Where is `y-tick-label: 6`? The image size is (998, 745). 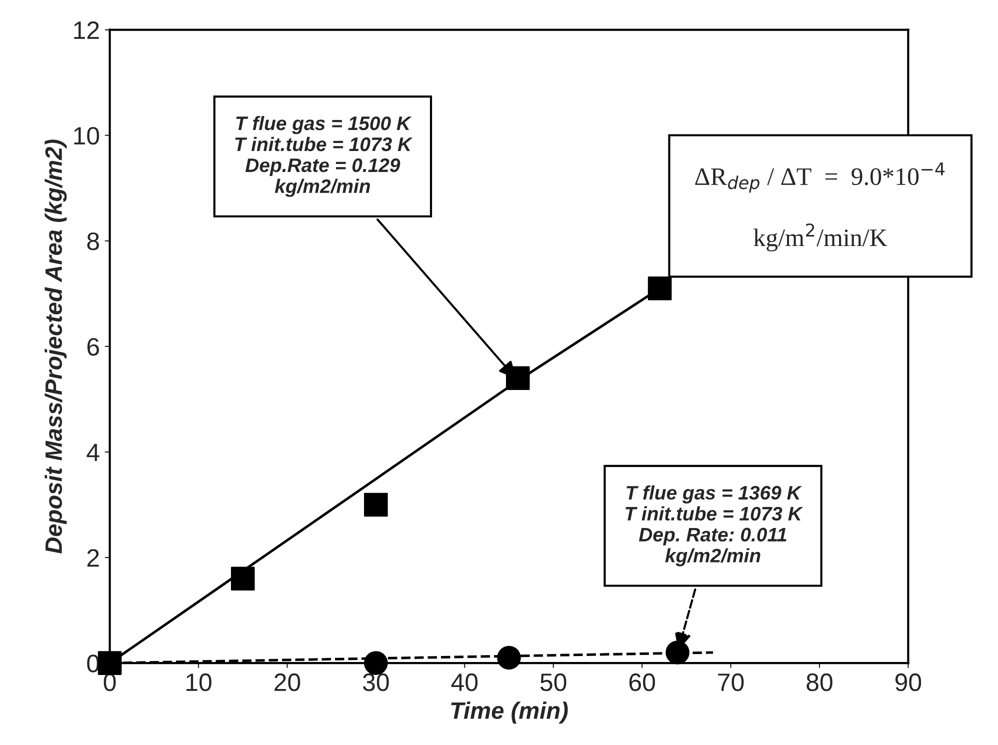 y-tick-label: 6 is located at coordinates (93, 347).